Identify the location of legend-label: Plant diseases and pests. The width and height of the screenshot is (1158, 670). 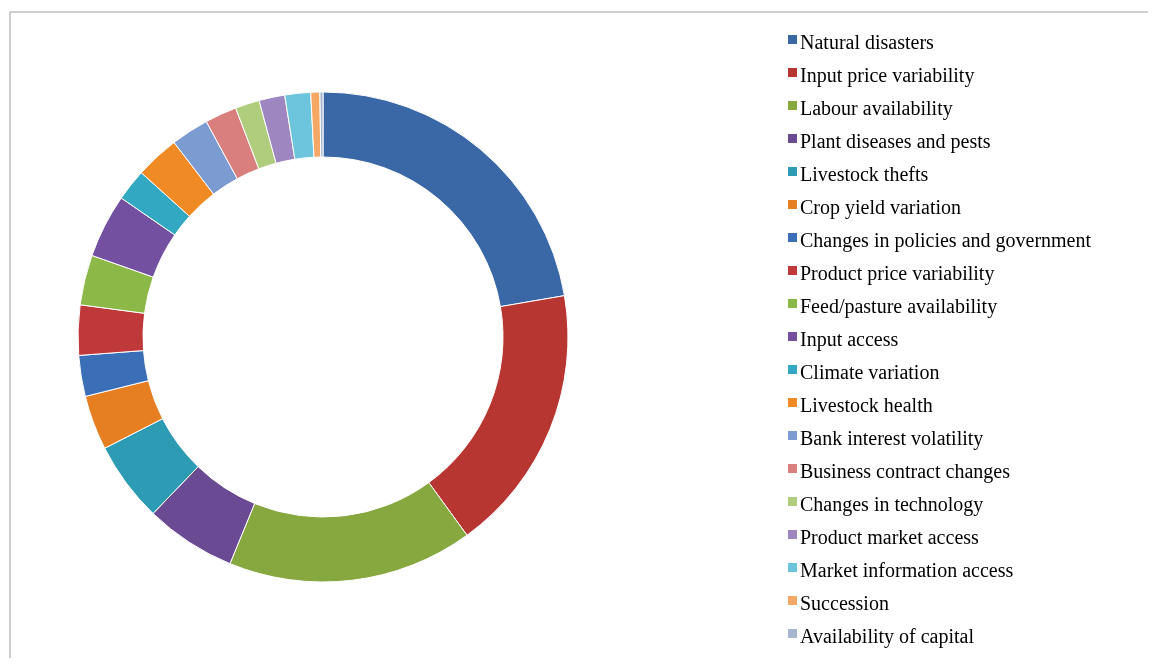
(895, 141).